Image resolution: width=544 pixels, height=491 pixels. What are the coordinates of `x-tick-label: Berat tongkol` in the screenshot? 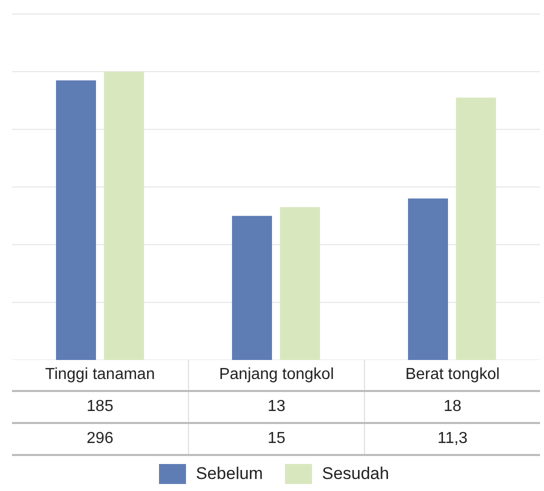 It's located at (452, 375).